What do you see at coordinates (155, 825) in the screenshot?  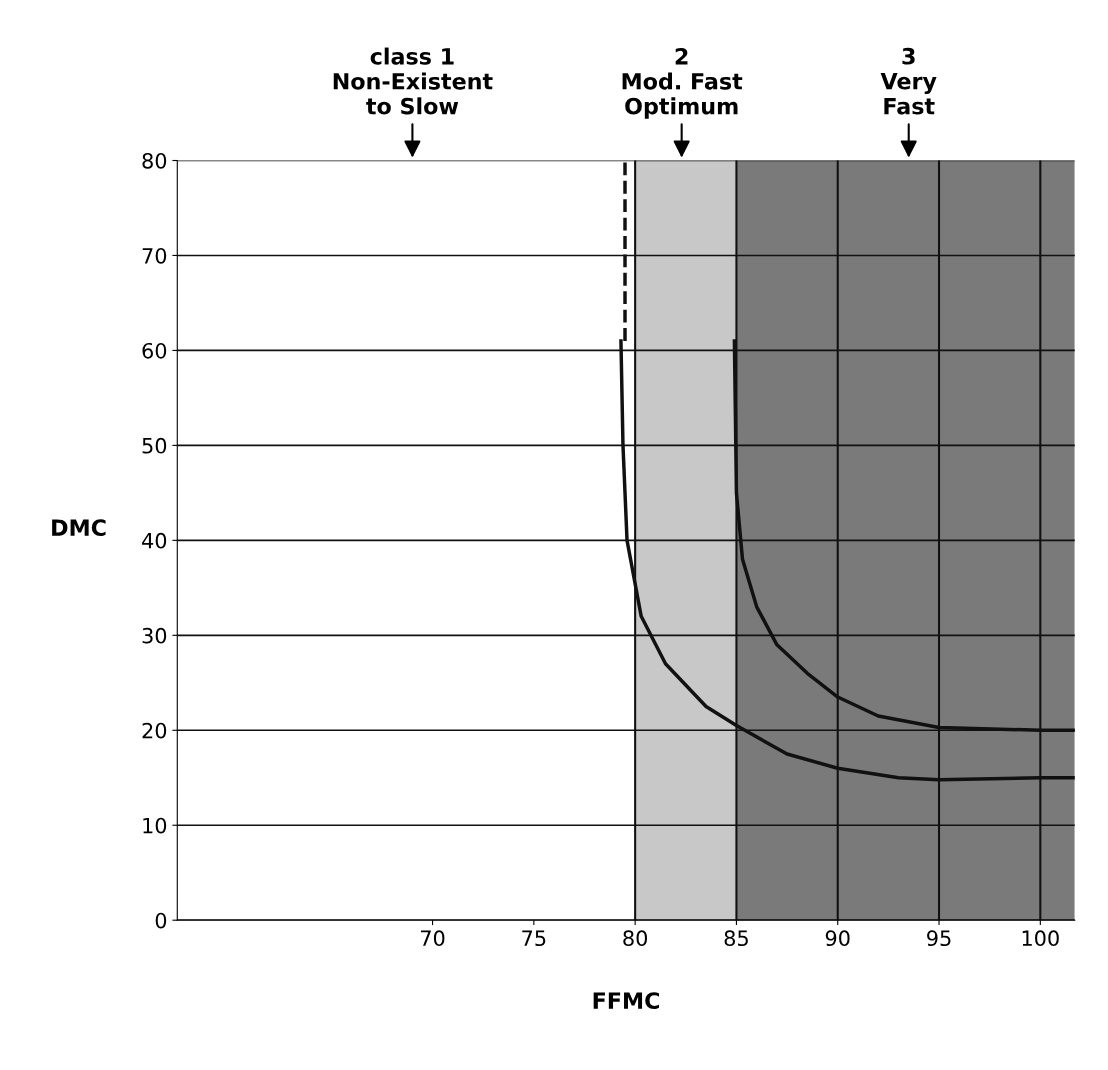 I see `y-tick-label: 10` at bounding box center [155, 825].